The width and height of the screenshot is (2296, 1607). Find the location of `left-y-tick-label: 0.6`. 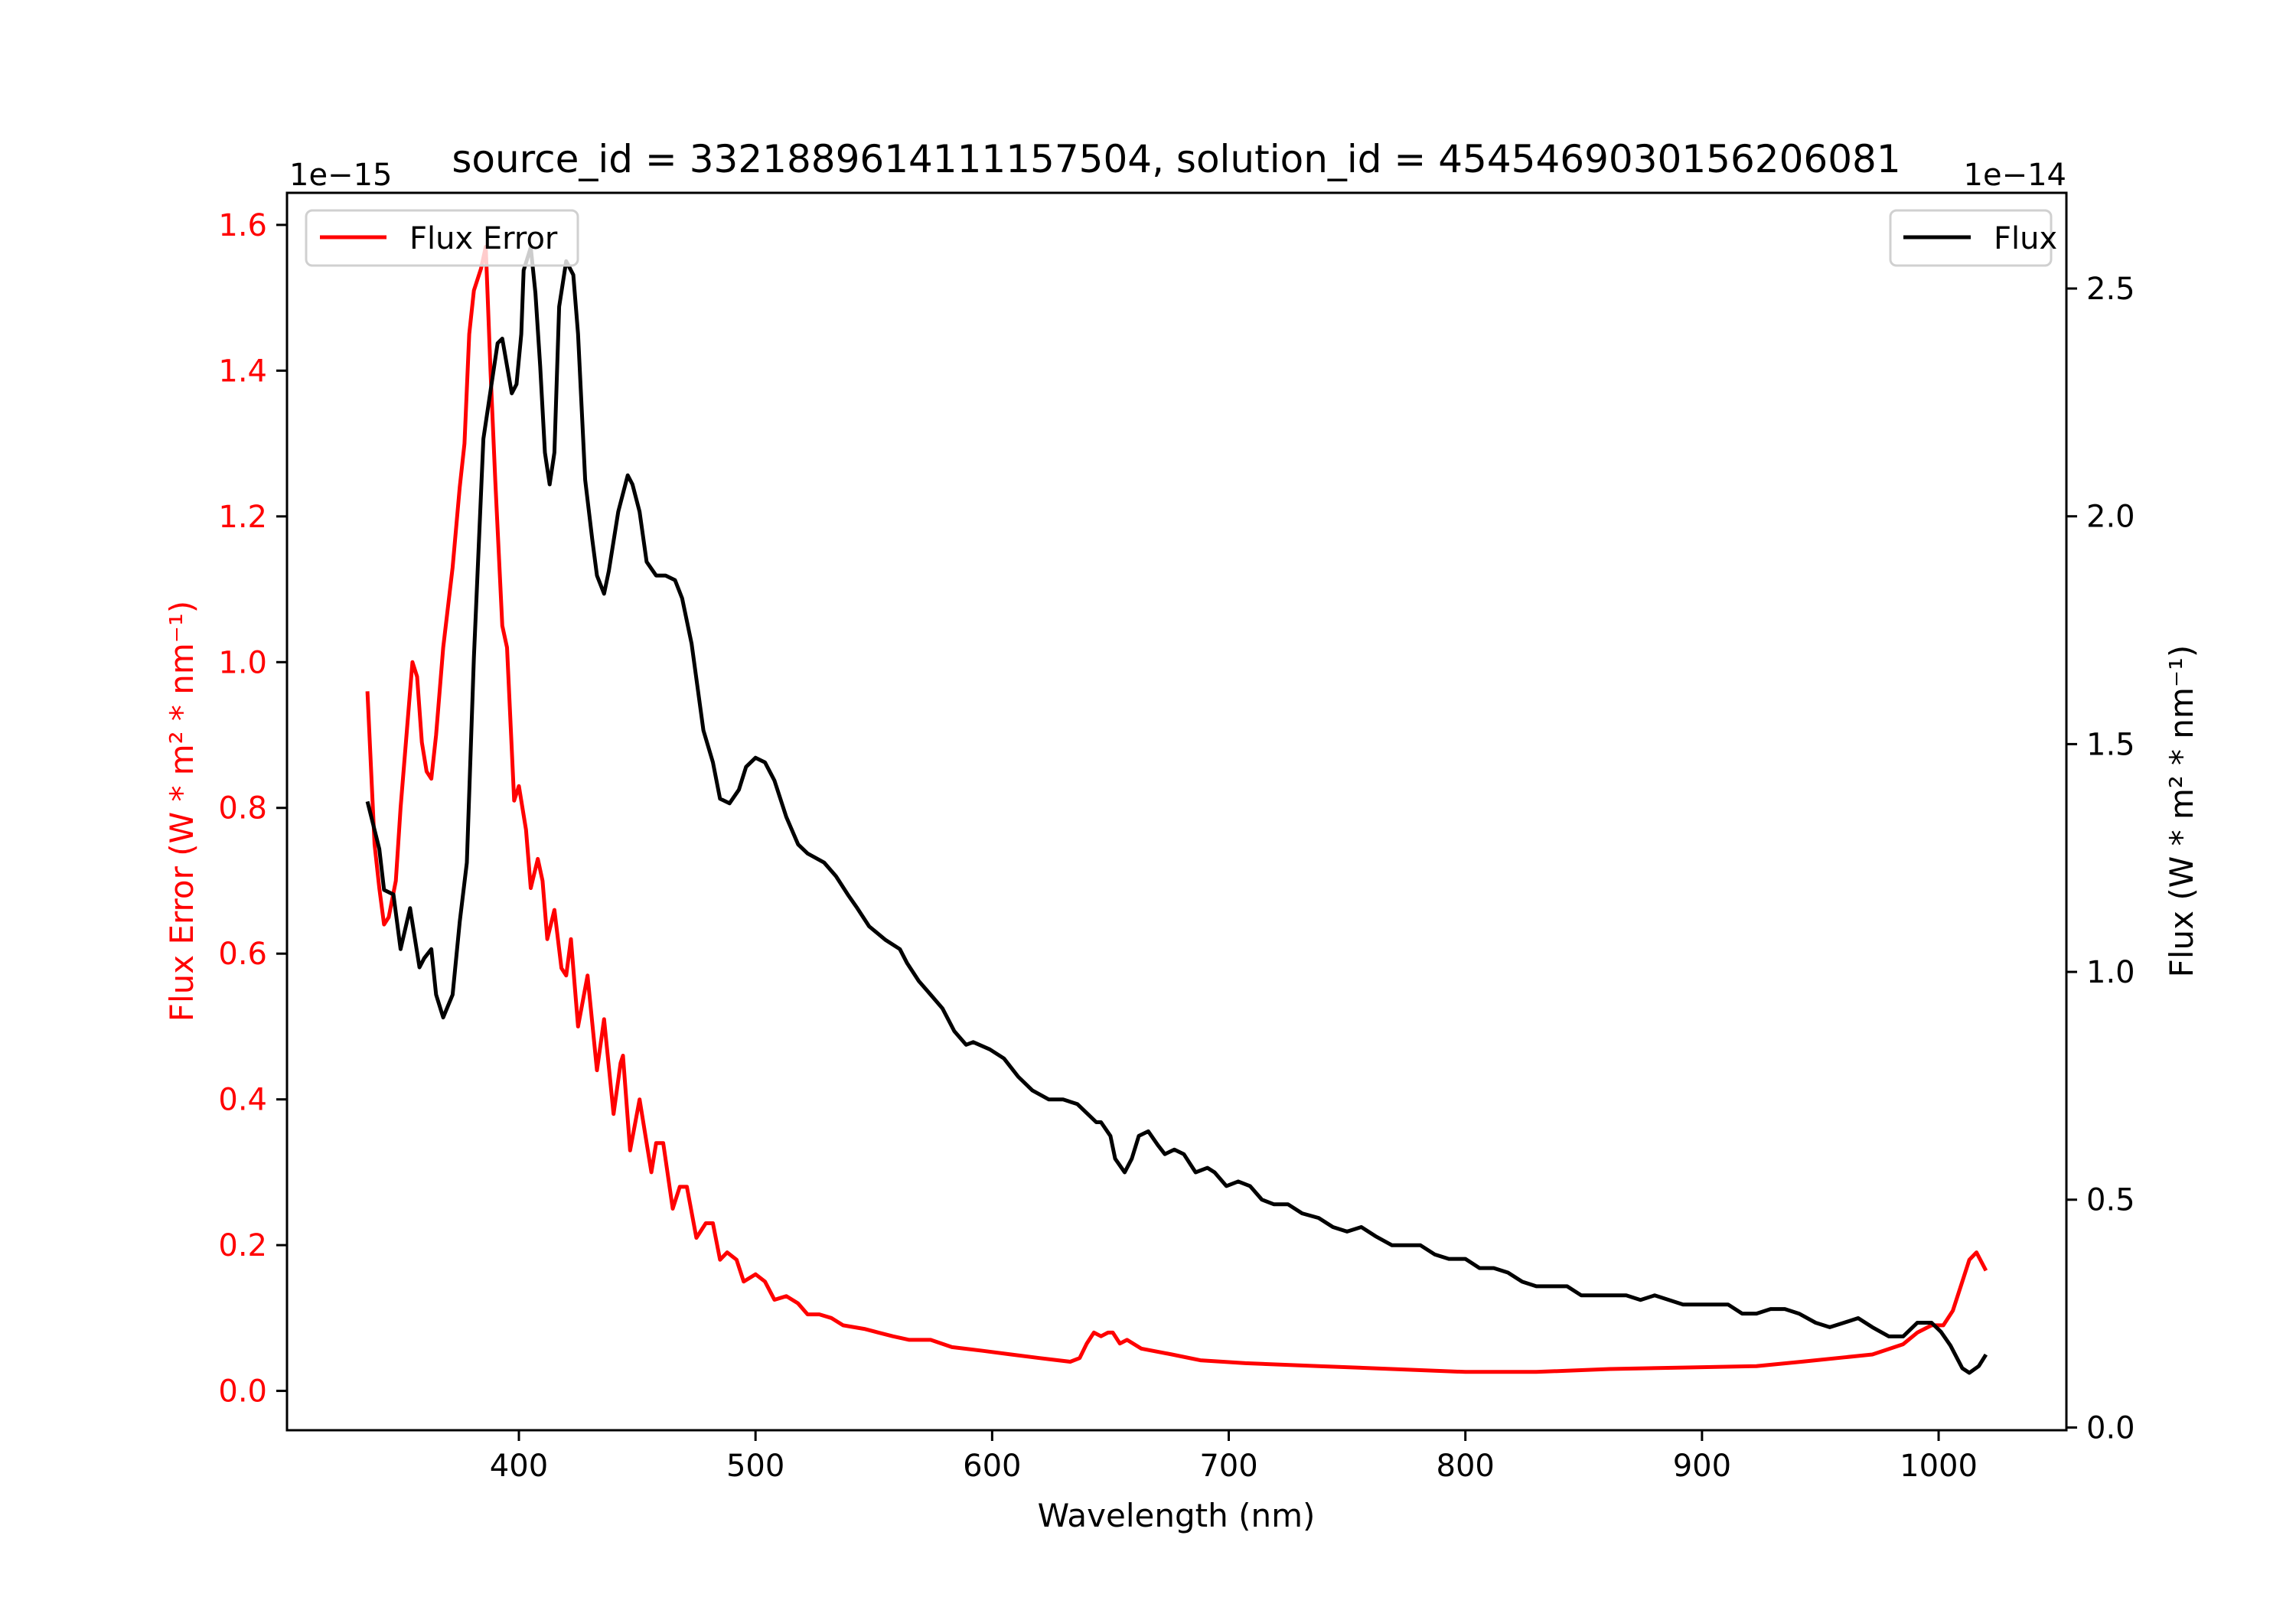

left-y-tick-label: 0.6 is located at coordinates (242, 955).